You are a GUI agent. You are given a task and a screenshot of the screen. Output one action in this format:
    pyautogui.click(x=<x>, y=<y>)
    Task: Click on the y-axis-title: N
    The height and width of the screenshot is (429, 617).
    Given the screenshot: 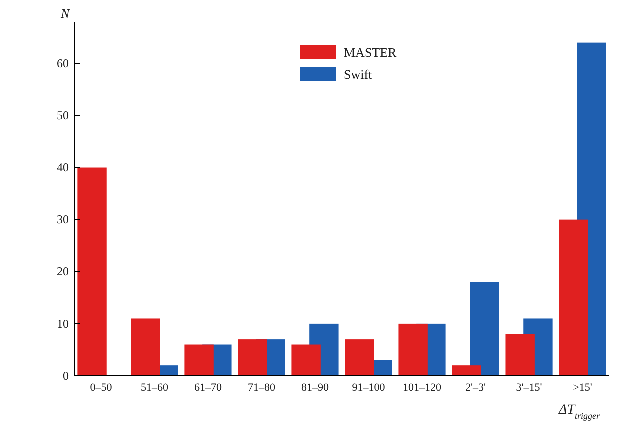 What is the action you would take?
    pyautogui.click(x=65, y=13)
    